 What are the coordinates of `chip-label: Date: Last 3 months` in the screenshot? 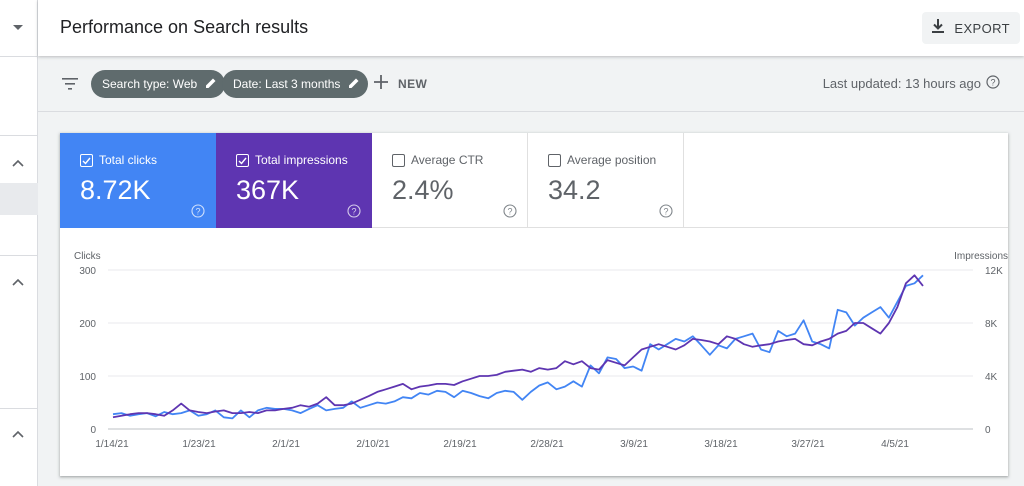 It's located at (287, 84).